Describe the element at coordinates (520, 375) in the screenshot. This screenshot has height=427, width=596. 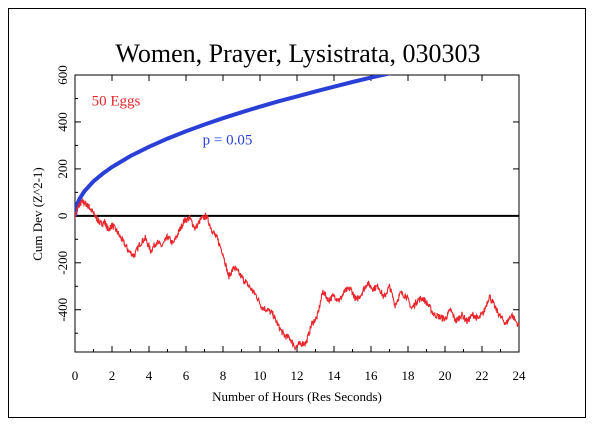
I see `x-tick-label: 24` at that location.